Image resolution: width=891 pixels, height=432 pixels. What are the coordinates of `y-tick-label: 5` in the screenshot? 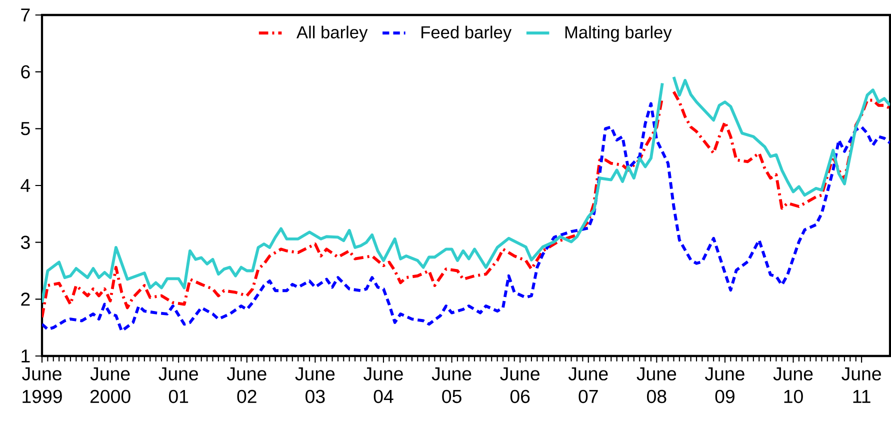 It's located at (25, 129).